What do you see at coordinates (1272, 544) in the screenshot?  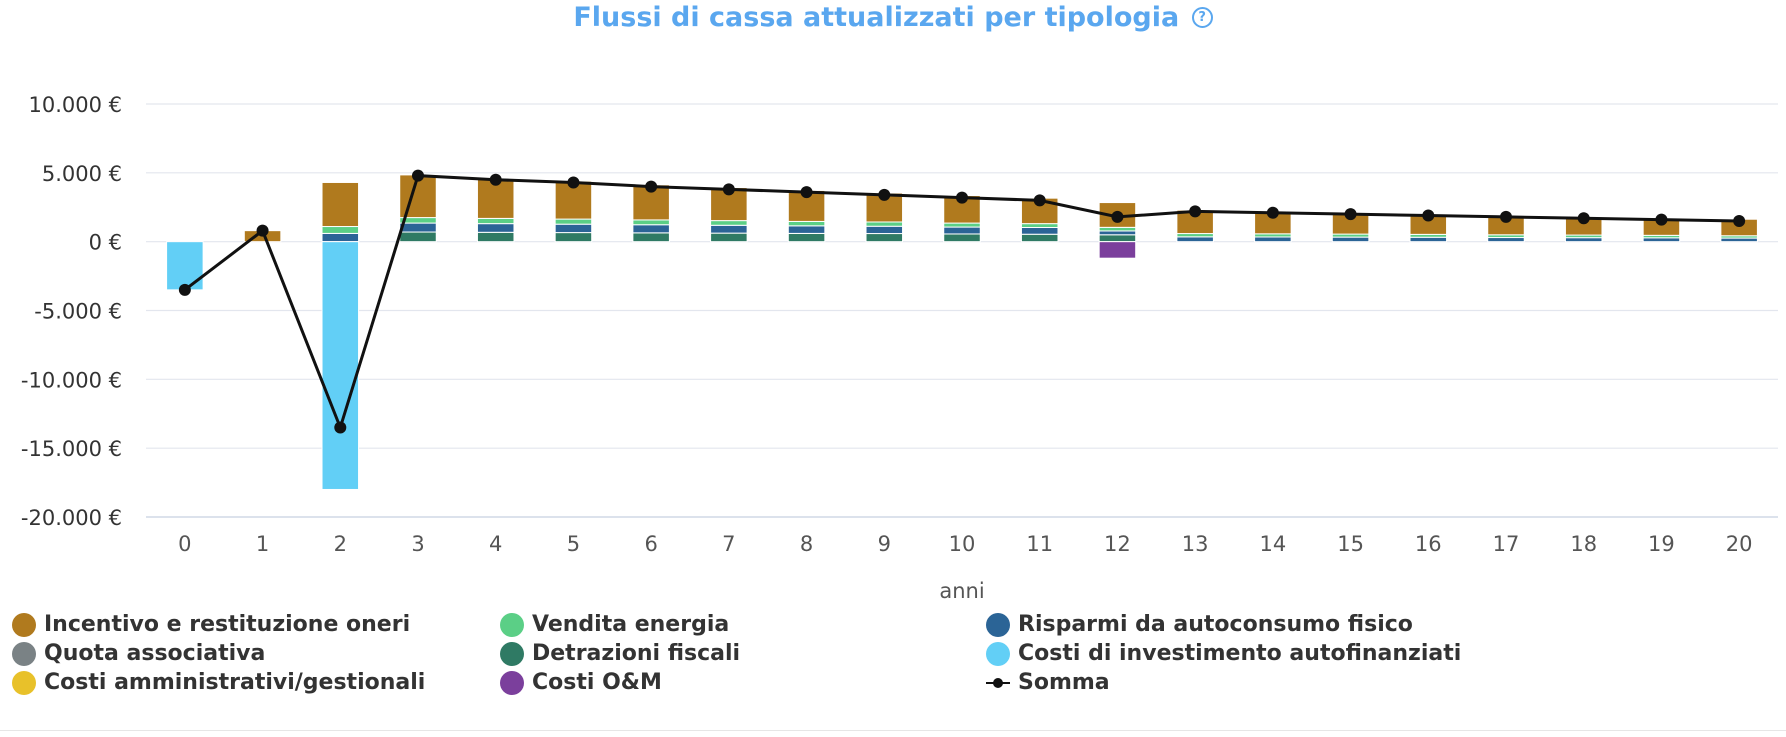 I see `x-tick-label: 14` at bounding box center [1272, 544].